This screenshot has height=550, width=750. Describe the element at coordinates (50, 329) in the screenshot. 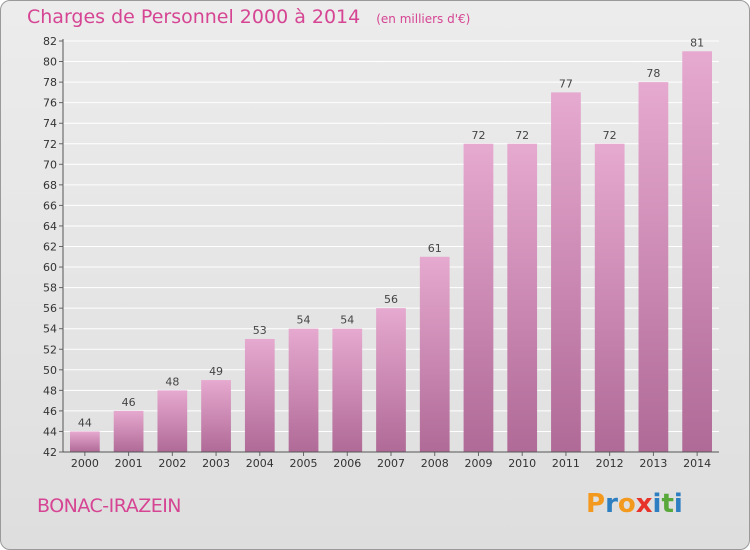

I see `y-tick-label: 54` at that location.